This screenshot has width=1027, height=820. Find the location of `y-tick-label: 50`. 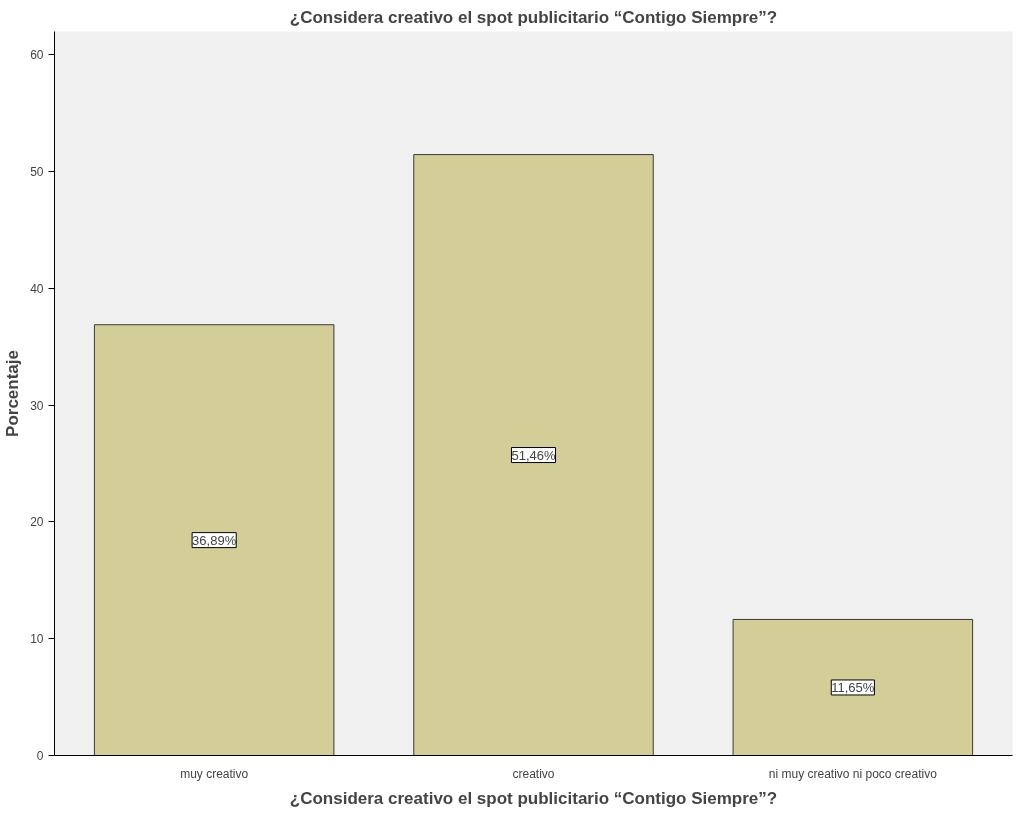

y-tick-label: 50 is located at coordinates (37, 172).